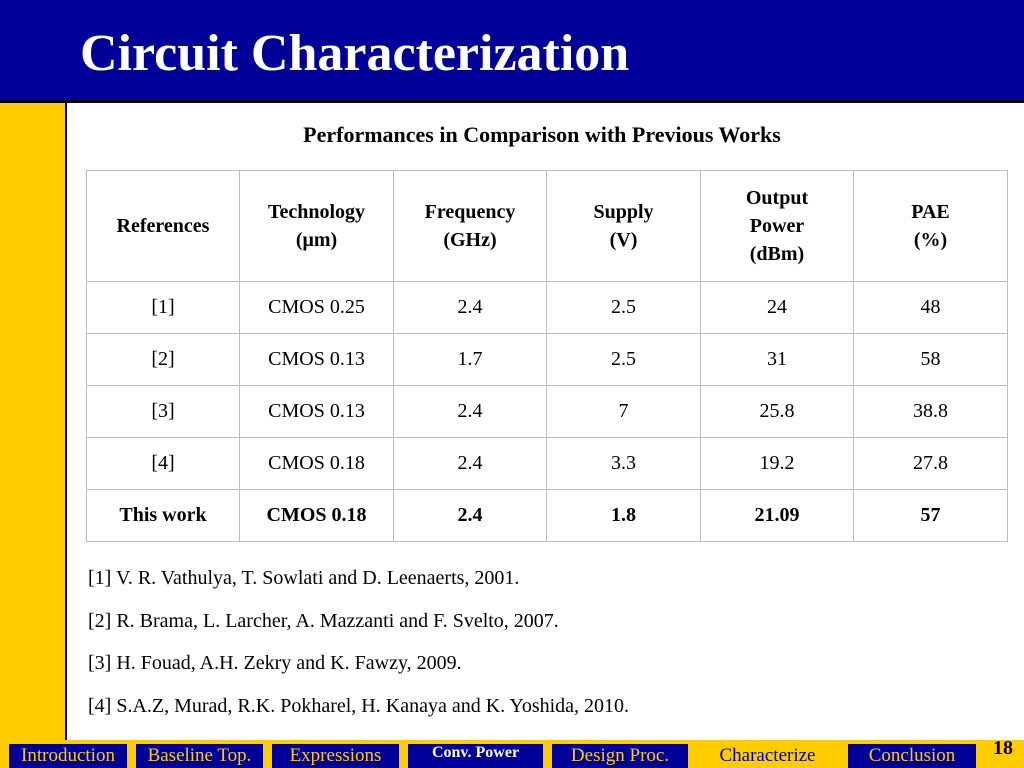 The width and height of the screenshot is (1024, 768). What do you see at coordinates (777, 411) in the screenshot?
I see `cell-output-power: 25.8` at bounding box center [777, 411].